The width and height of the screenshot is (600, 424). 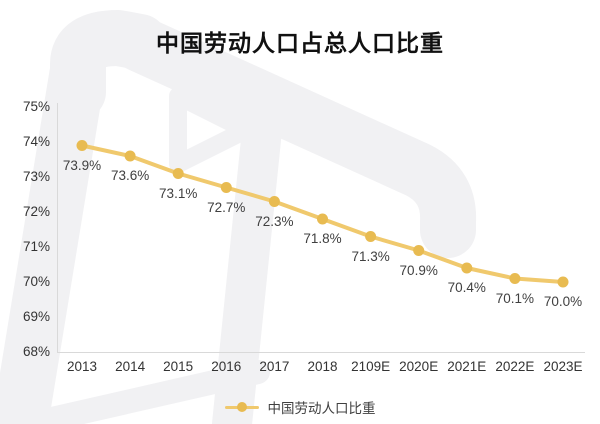 I want to click on data-point-label: 73.6%, so click(x=130, y=175).